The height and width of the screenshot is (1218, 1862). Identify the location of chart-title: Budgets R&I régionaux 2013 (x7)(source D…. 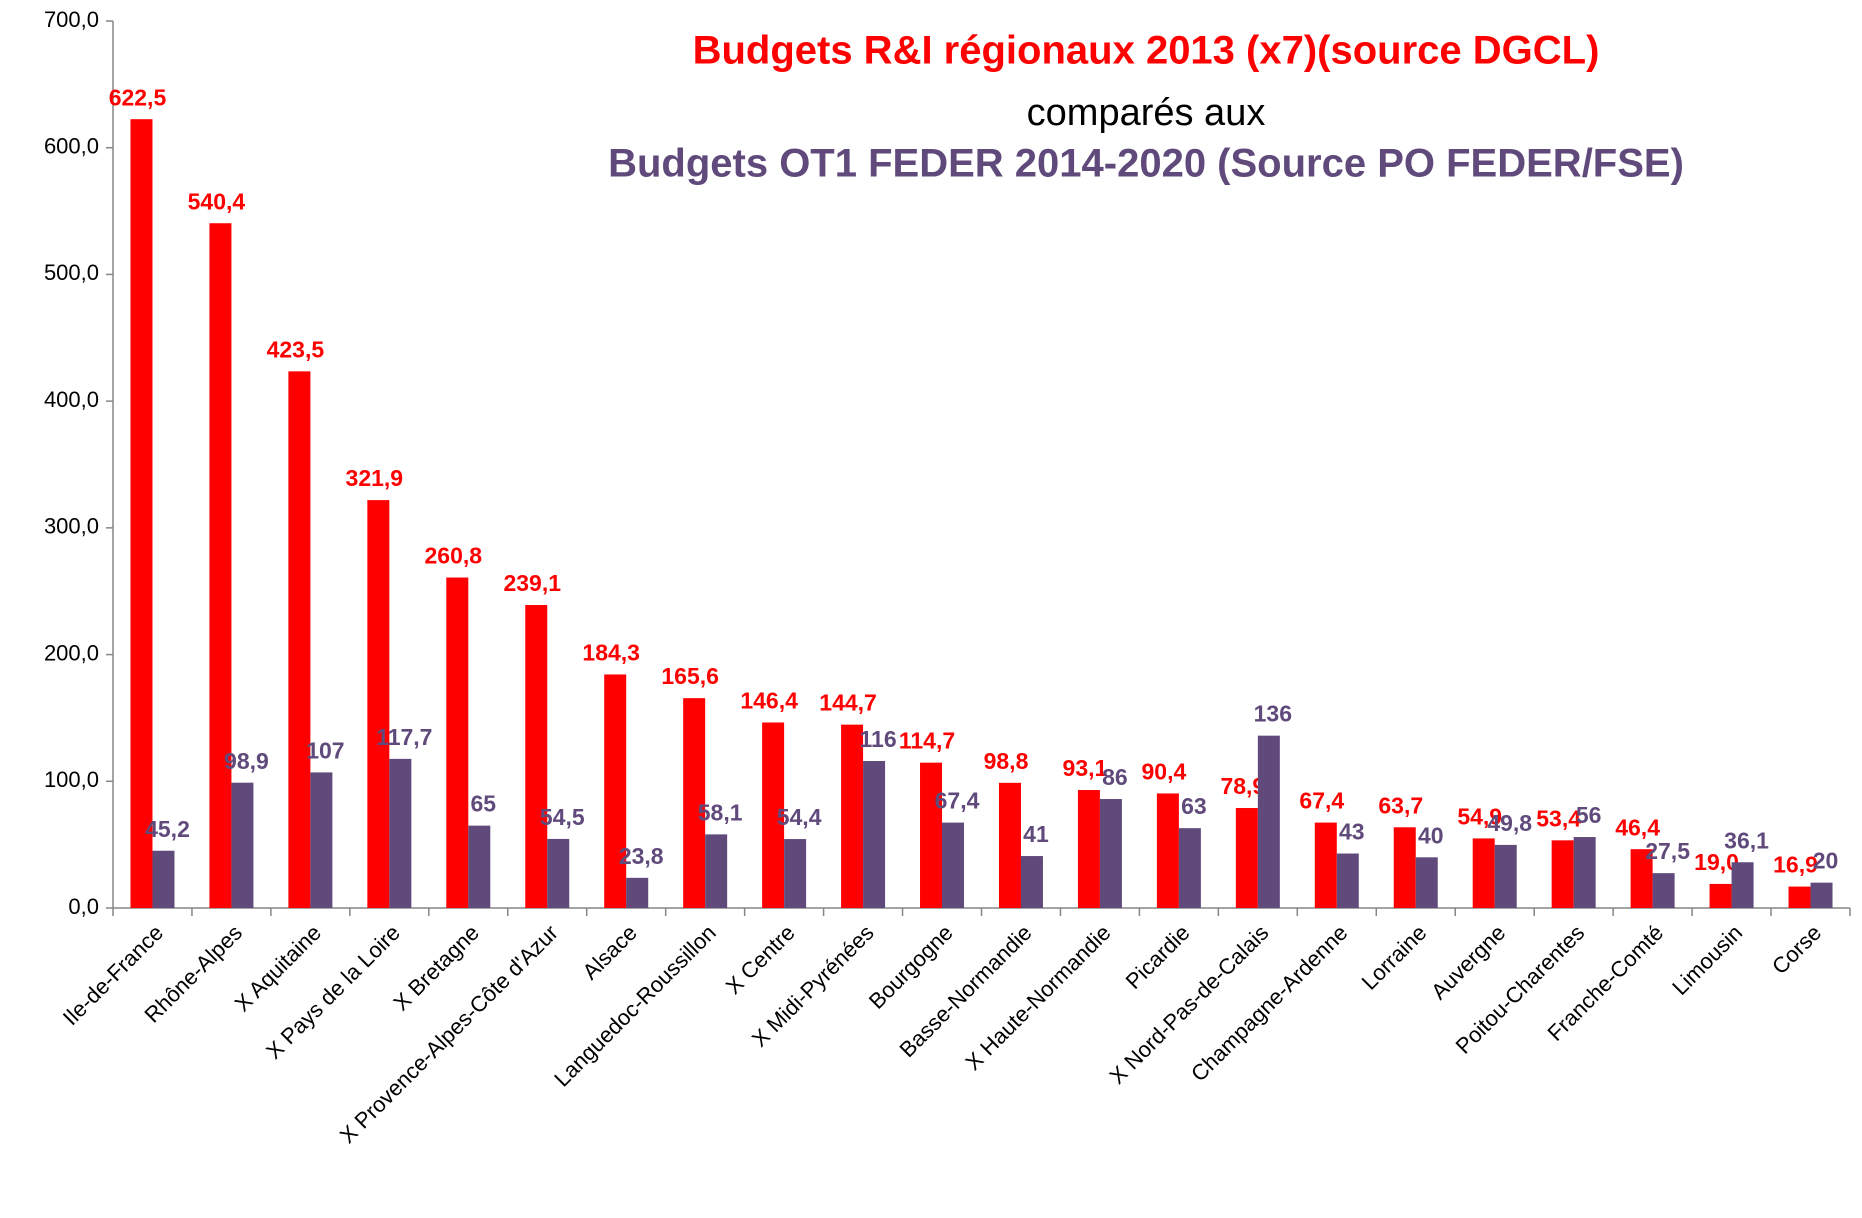
(1146, 51).